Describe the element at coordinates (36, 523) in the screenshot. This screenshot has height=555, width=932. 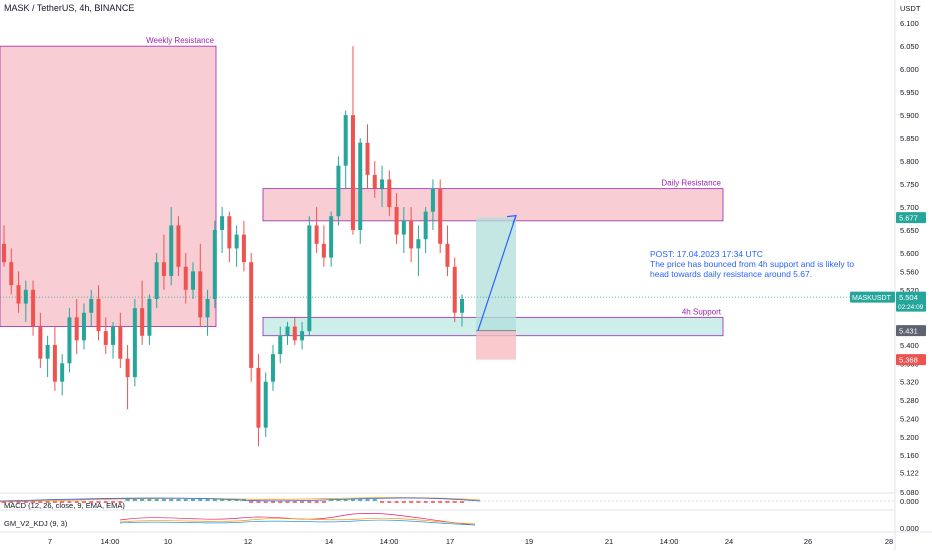
I see `kdj-indicator-label: GM_V2_KDJ (9, 3)` at that location.